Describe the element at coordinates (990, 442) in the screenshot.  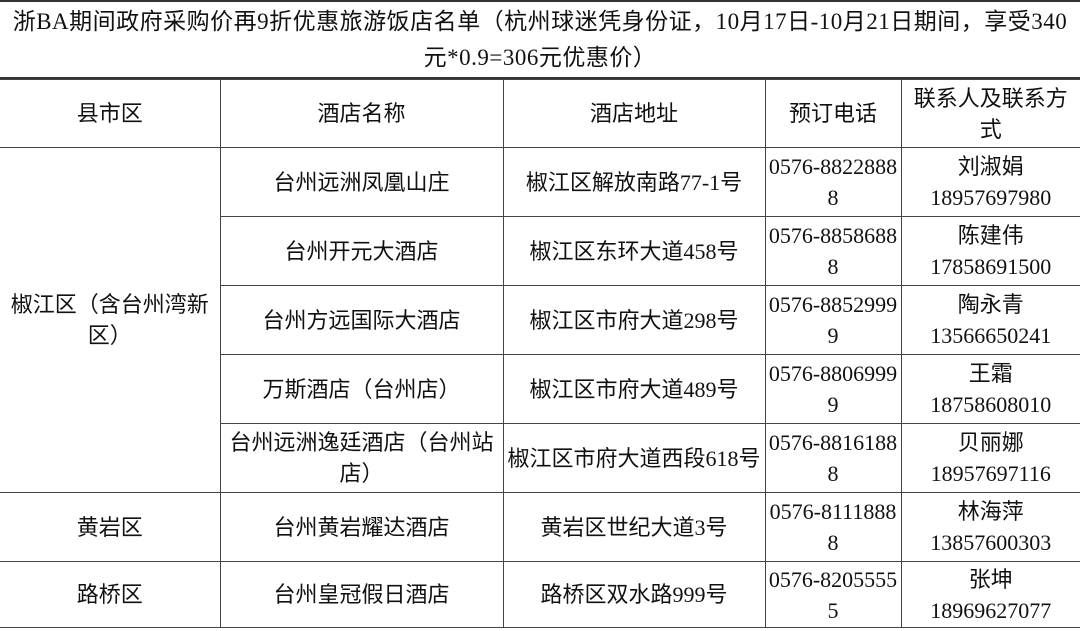
I see `contact-name: 贝丽娜` at that location.